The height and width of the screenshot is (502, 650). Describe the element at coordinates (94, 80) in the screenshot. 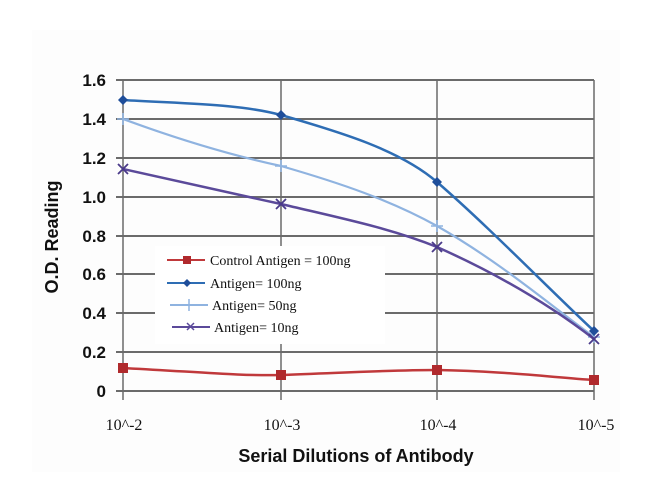

I see `y-tick-label: 1.6` at that location.